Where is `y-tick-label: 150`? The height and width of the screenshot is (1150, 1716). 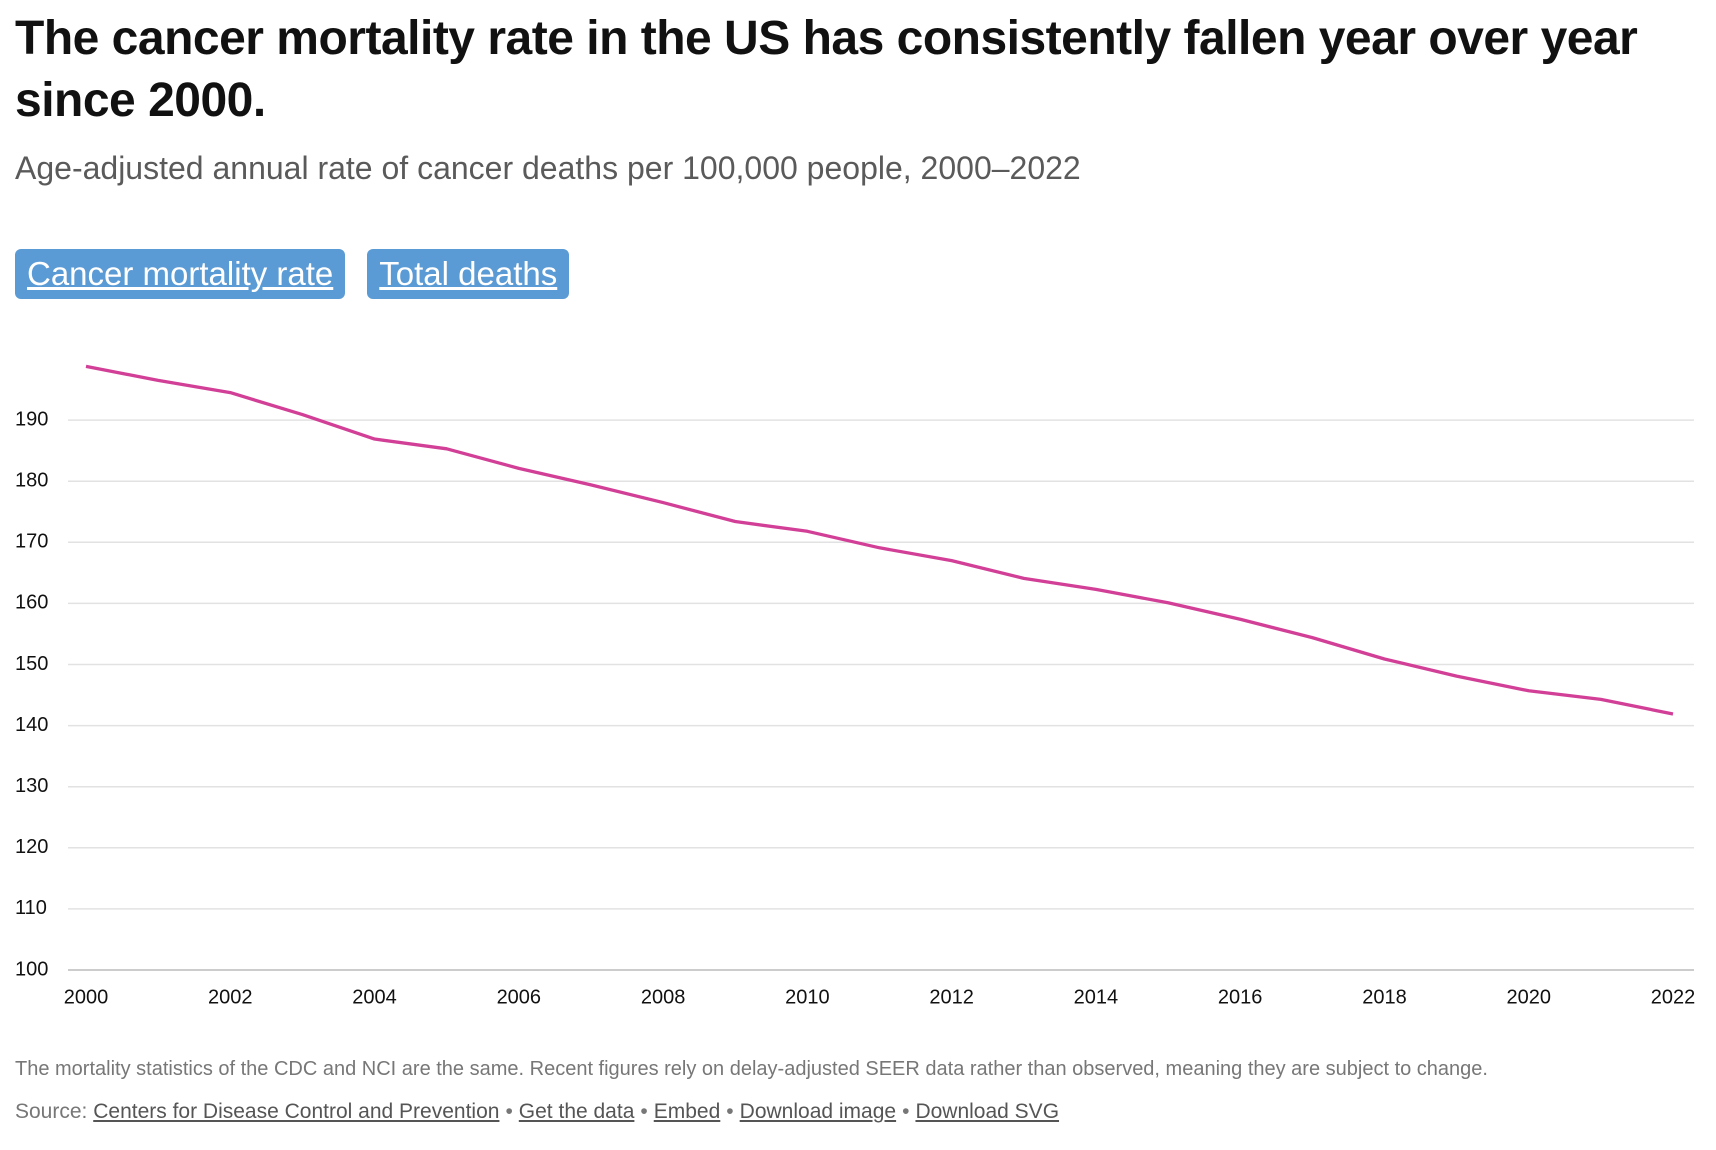 y-tick-label: 150 is located at coordinates (31, 664).